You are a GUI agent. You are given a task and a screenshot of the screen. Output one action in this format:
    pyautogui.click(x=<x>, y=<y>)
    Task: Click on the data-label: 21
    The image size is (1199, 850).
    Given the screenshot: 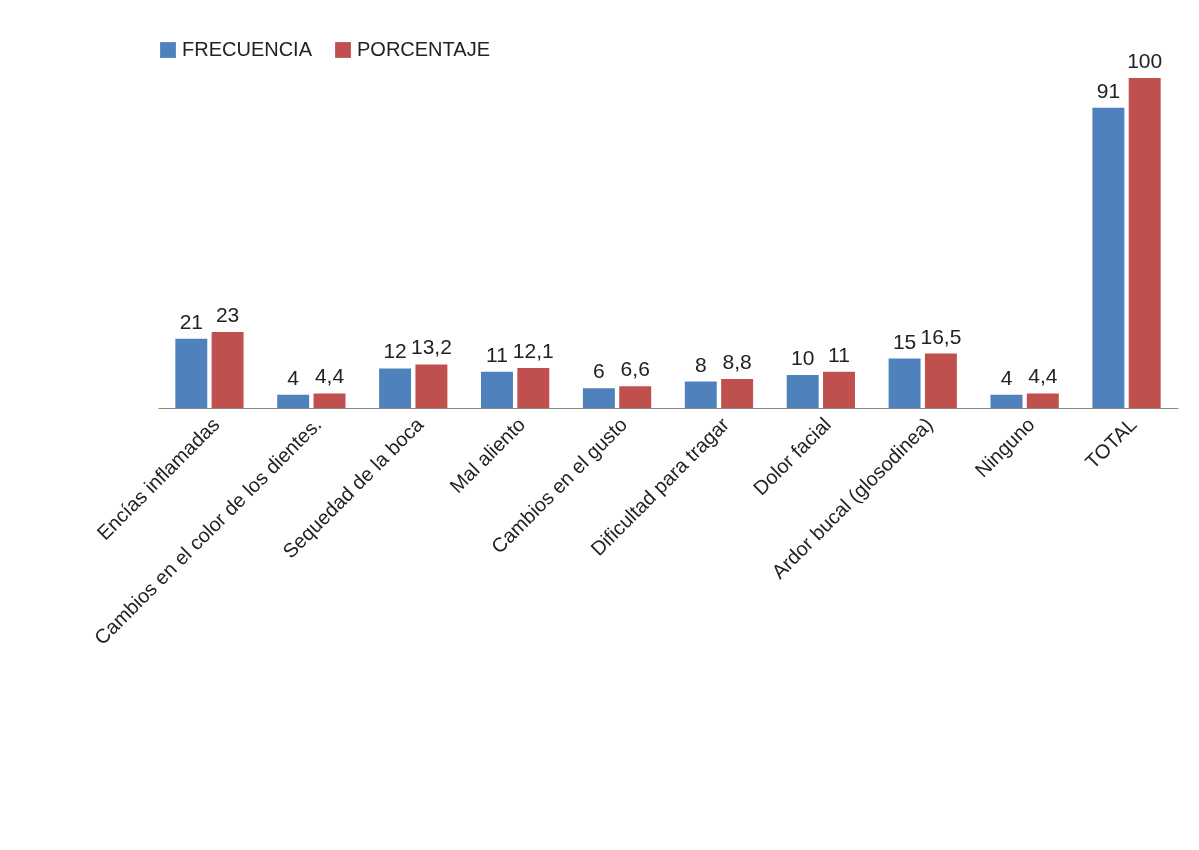 What is the action you would take?
    pyautogui.click(x=191, y=321)
    